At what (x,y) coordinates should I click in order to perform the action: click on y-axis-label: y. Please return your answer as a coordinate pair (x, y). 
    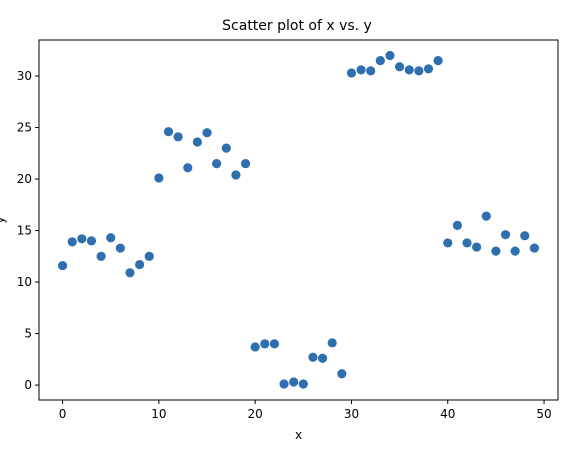
    Looking at the image, I should click on (3, 219).